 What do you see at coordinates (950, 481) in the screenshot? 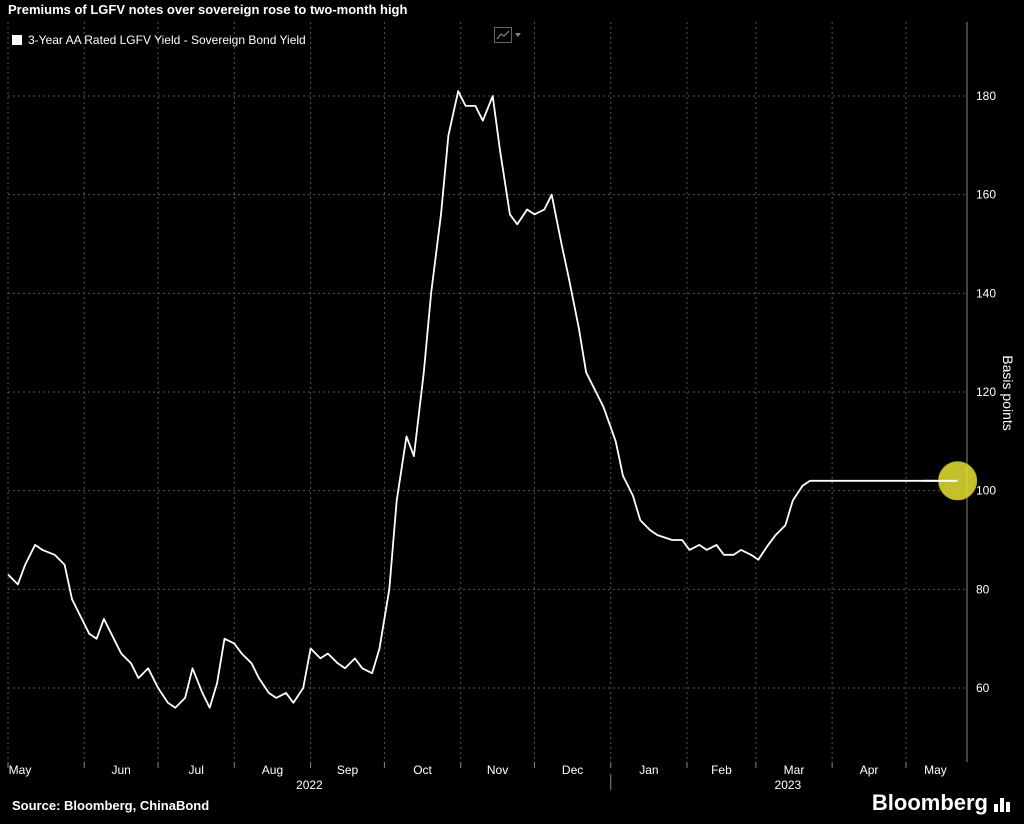
I see `annotations` at bounding box center [950, 481].